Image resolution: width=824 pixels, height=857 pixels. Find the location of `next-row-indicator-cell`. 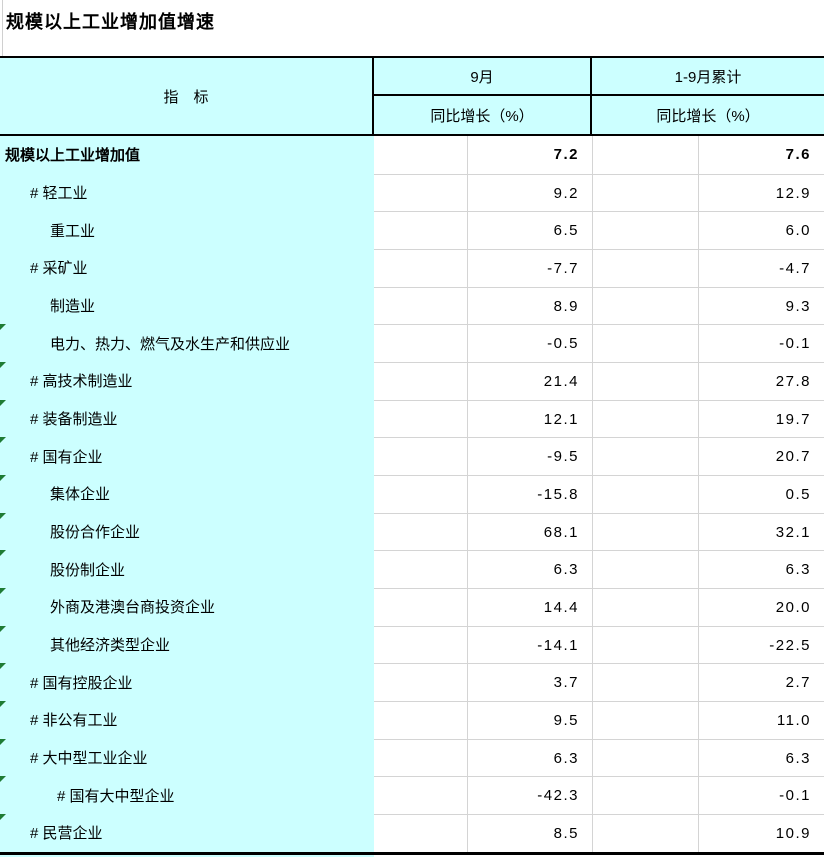

next-row-indicator-cell is located at coordinates (187, 855).